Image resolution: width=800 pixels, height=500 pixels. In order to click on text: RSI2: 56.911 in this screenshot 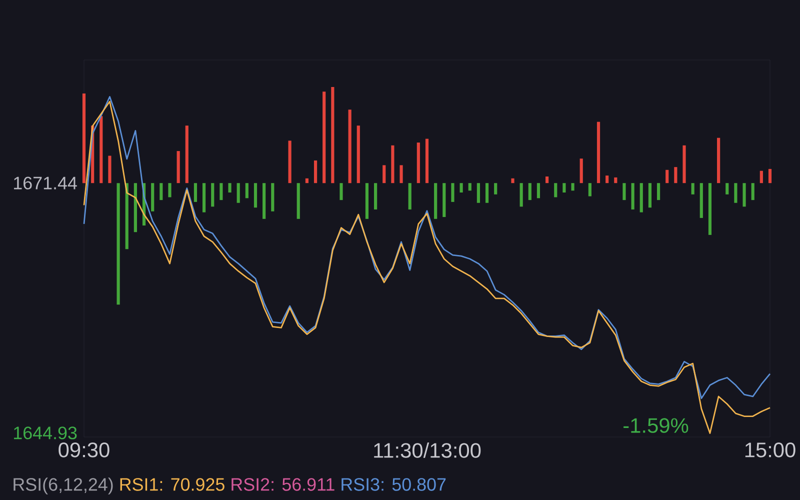, I will do `click(283, 484)`.